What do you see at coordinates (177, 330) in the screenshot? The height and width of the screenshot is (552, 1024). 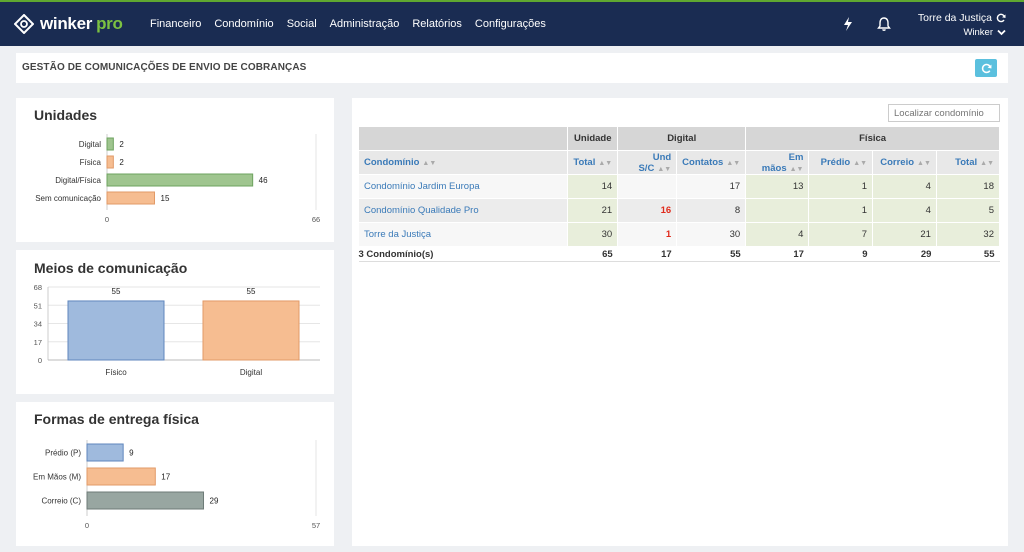 I see `meios-chart: 0 17 34 51 68 55 Físico 55 Digital` at bounding box center [177, 330].